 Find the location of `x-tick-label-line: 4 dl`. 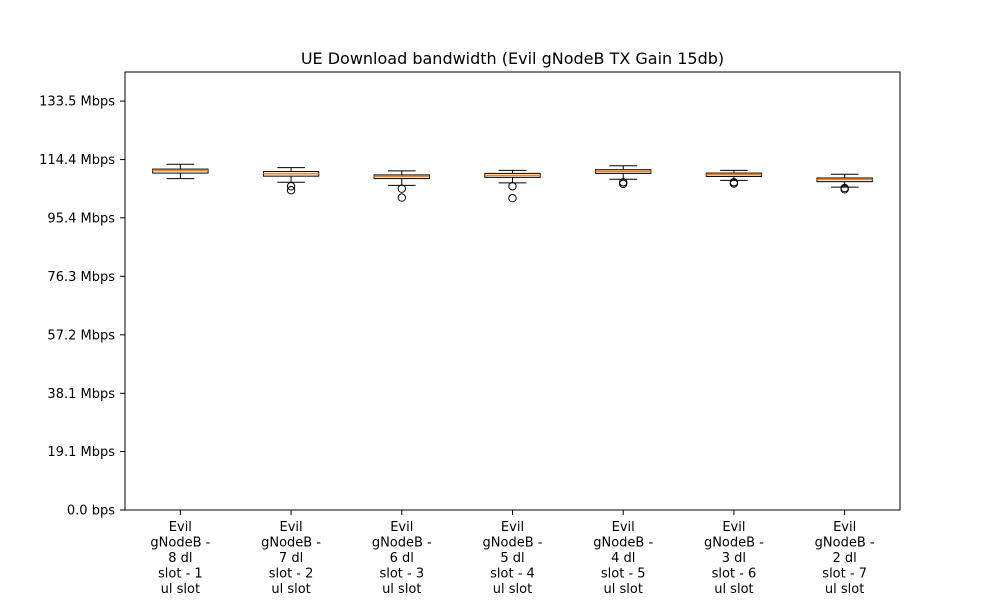

x-tick-label-line: 4 dl is located at coordinates (623, 558).